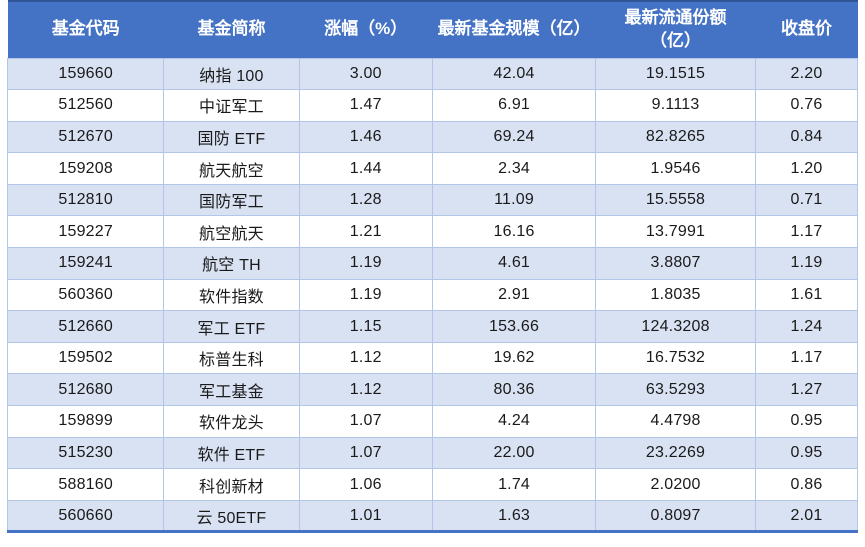 The height and width of the screenshot is (547, 865). What do you see at coordinates (514, 484) in the screenshot?
I see `cell: 1.74` at bounding box center [514, 484].